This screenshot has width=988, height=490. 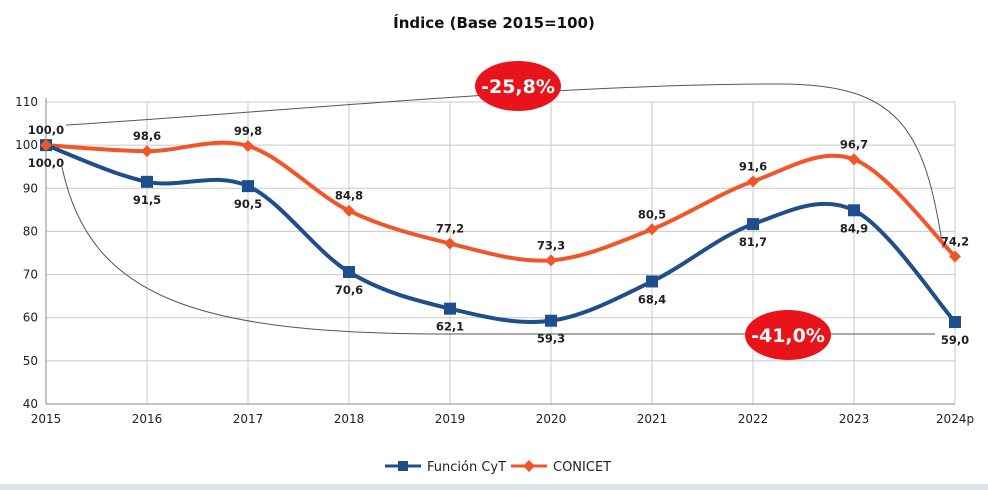 What do you see at coordinates (494, 23) in the screenshot?
I see `chart-title: Índice (Base 2015=100)` at bounding box center [494, 23].